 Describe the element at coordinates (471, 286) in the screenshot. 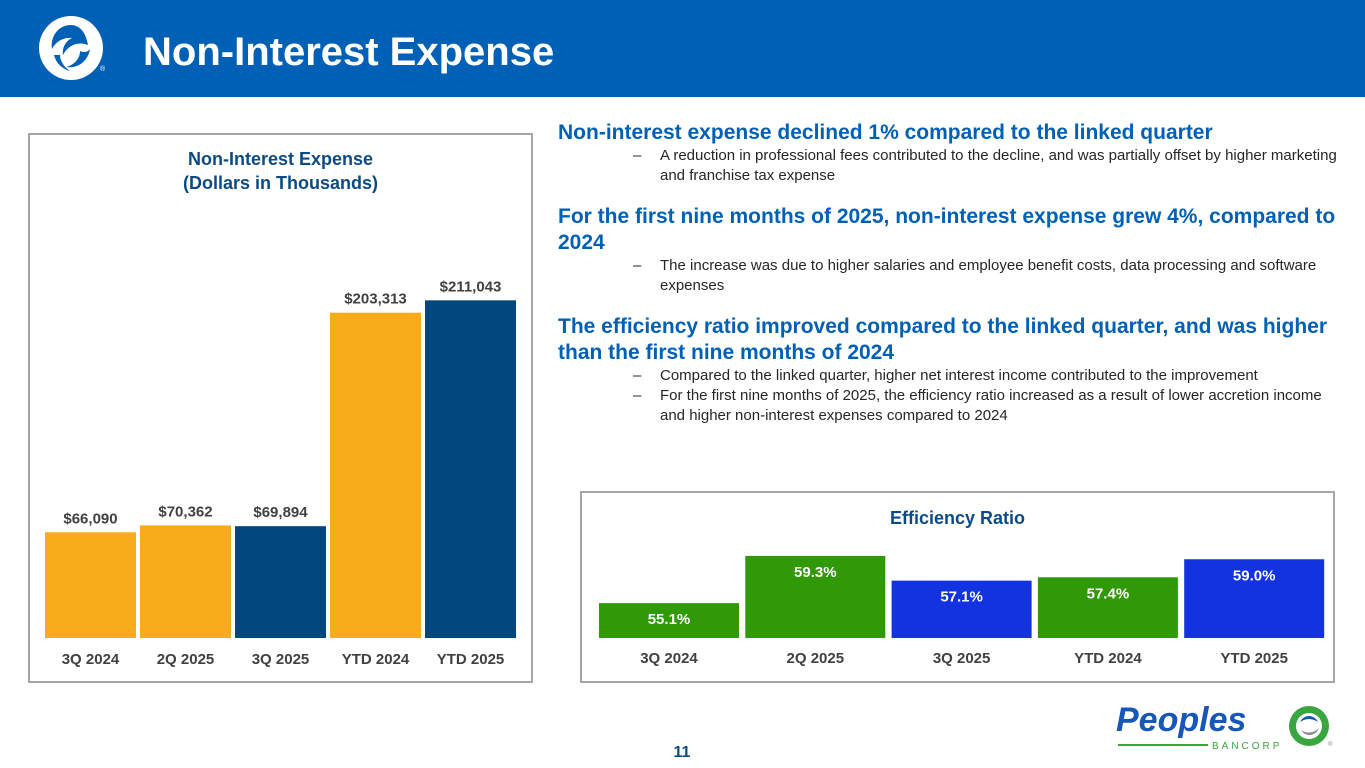

I see `data-label: $211,043` at that location.